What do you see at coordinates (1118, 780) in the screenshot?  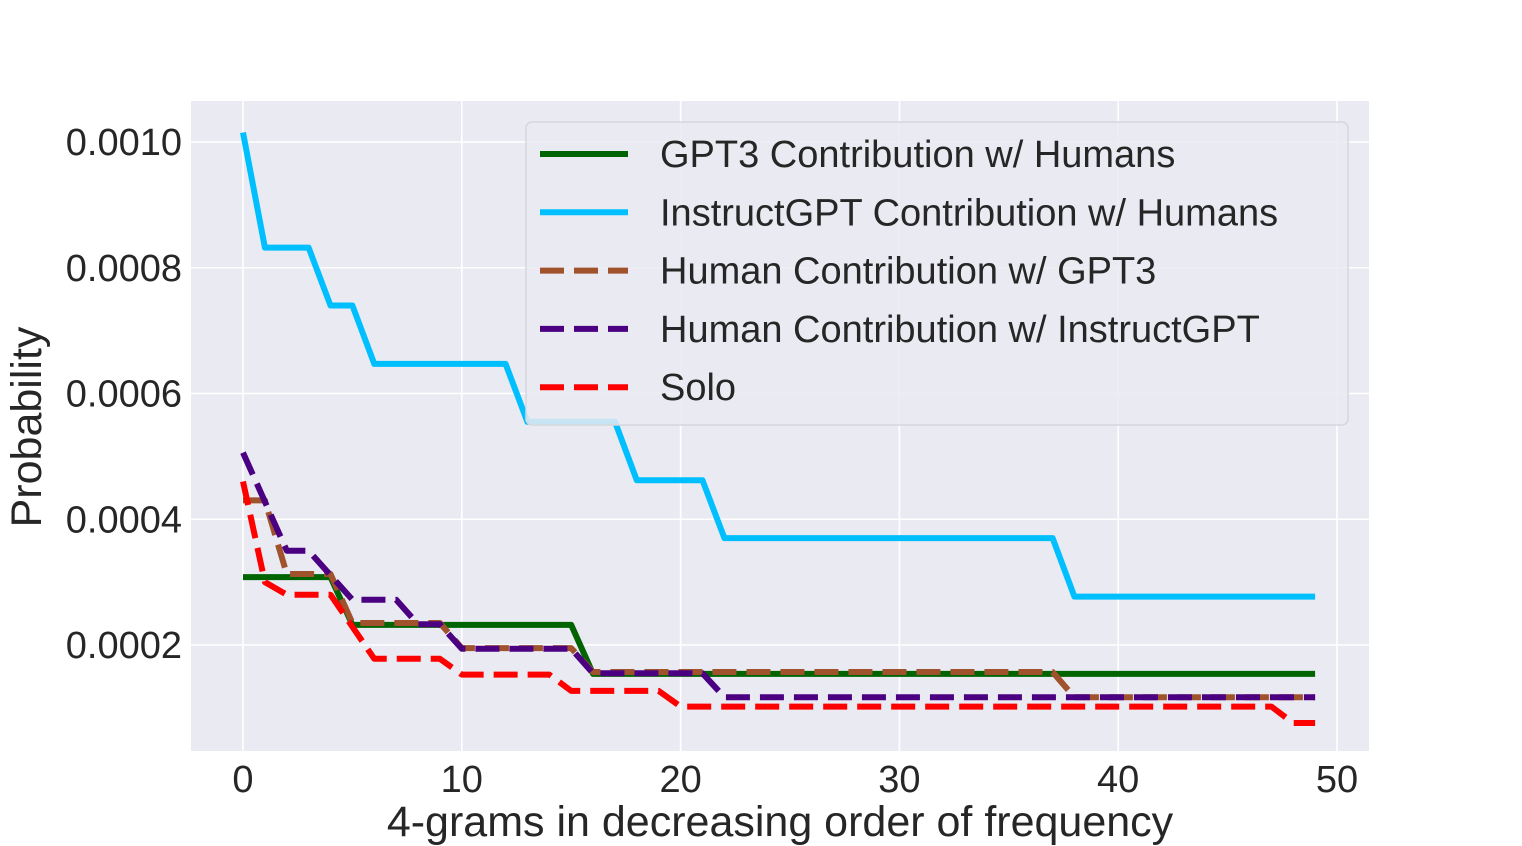 I see `x-tick-label: 40` at bounding box center [1118, 780].